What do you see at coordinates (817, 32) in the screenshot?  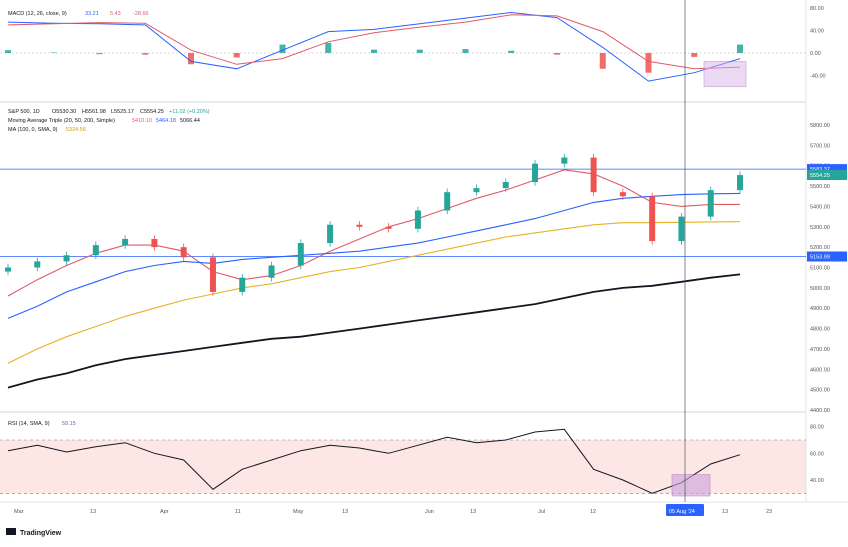 I see `macd-tick-1: 40.00` at bounding box center [817, 32].